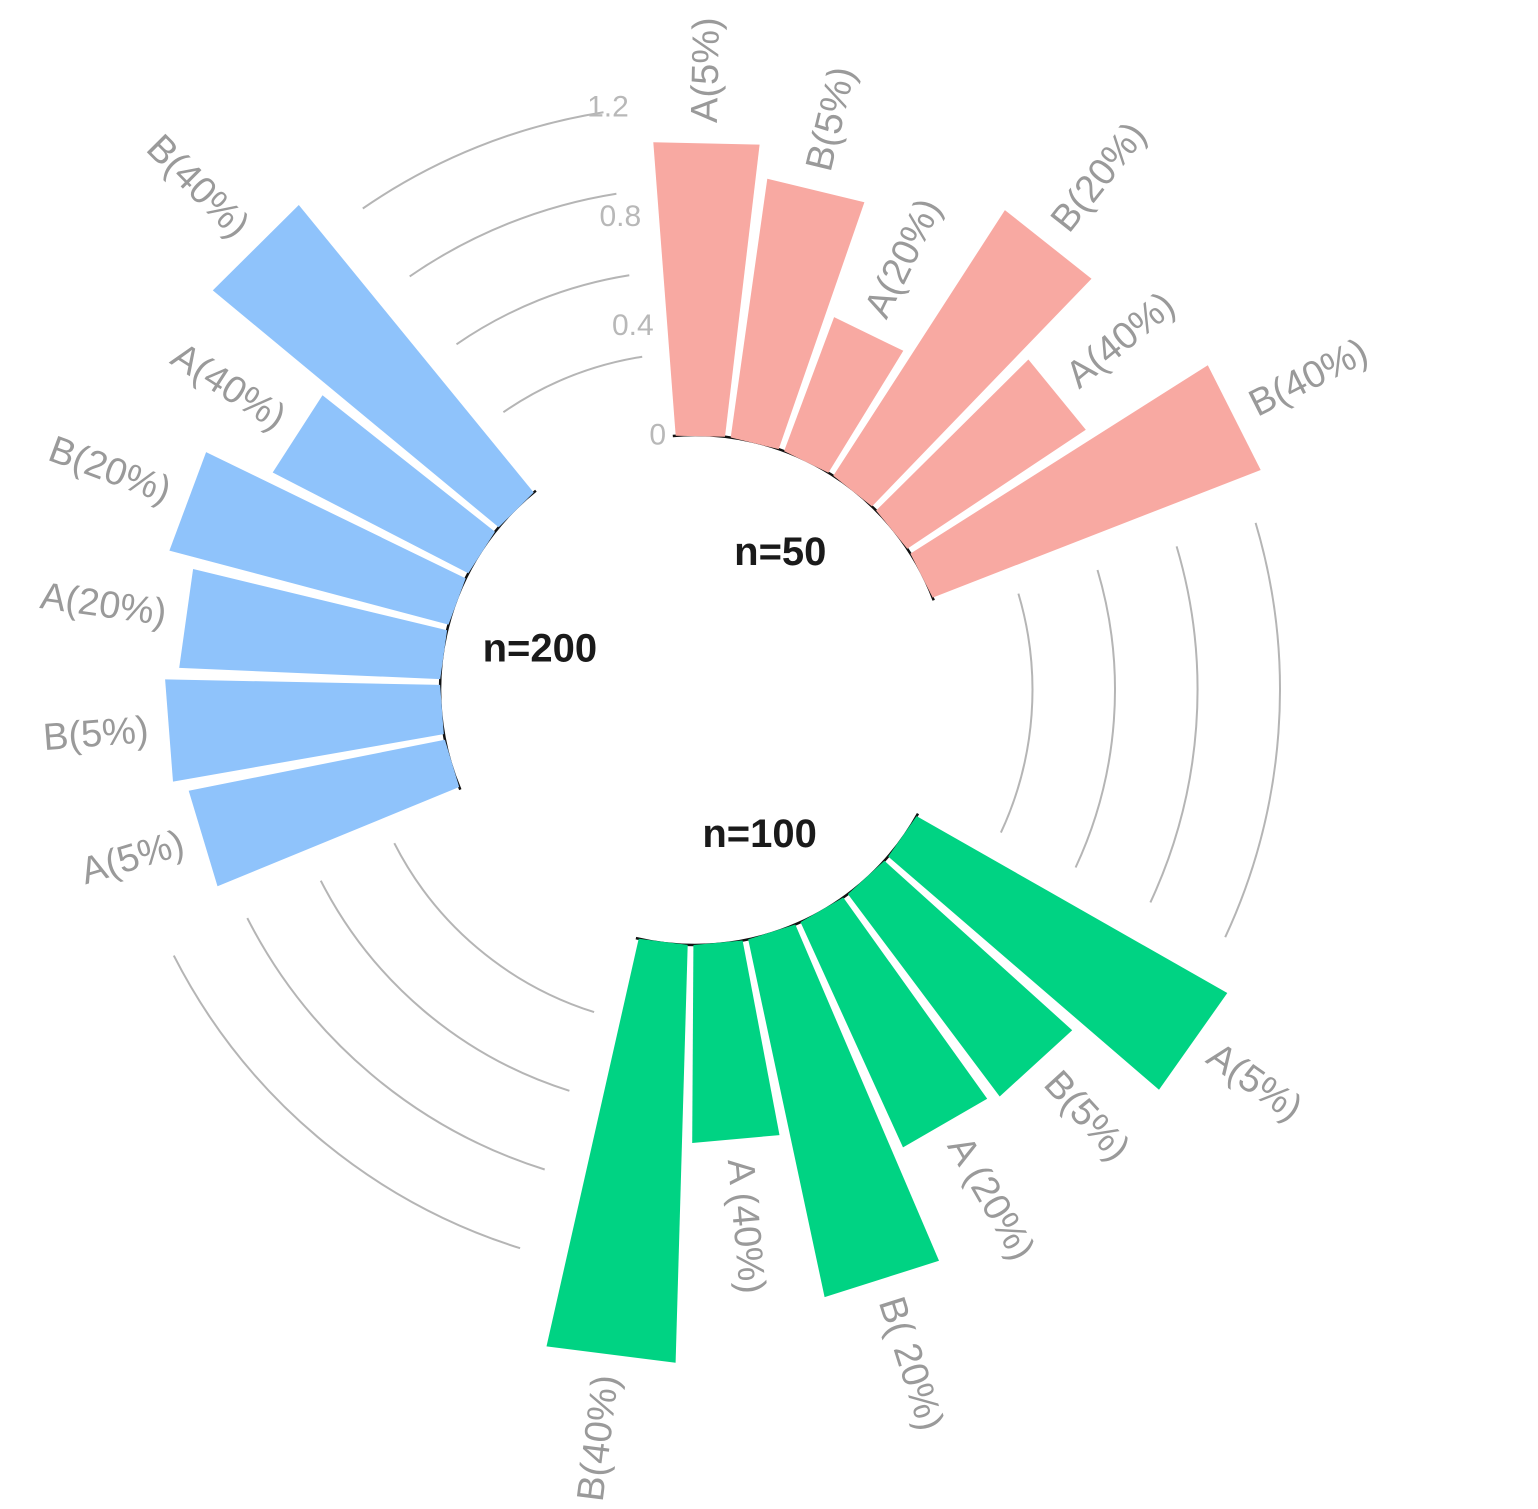 The width and height of the screenshot is (1538, 1509). I want to click on bar-label: B( 20%), so click(911, 1364).